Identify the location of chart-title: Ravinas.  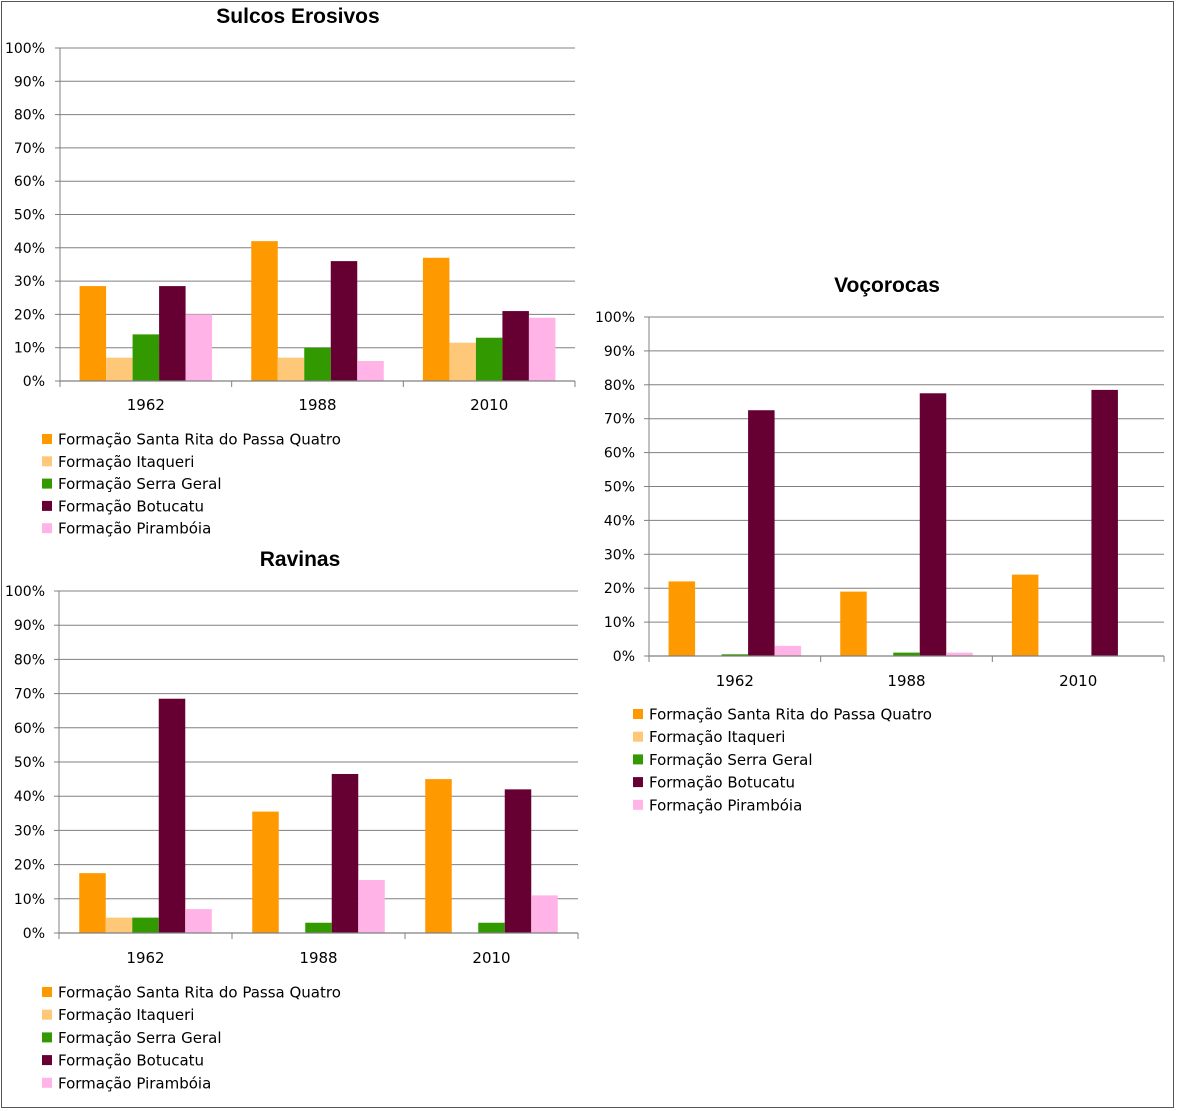
(300, 559).